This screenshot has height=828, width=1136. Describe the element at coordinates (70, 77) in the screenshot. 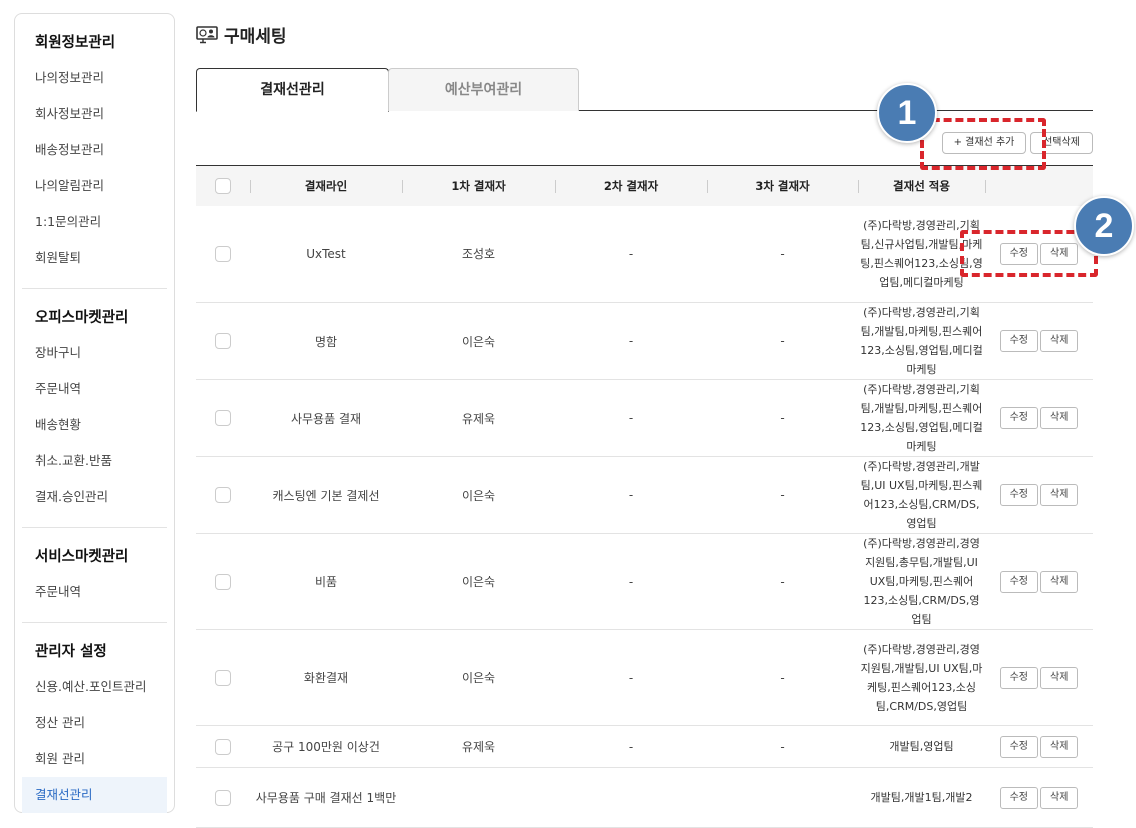

I see `sidebar-item: 나의정보관리` at that location.